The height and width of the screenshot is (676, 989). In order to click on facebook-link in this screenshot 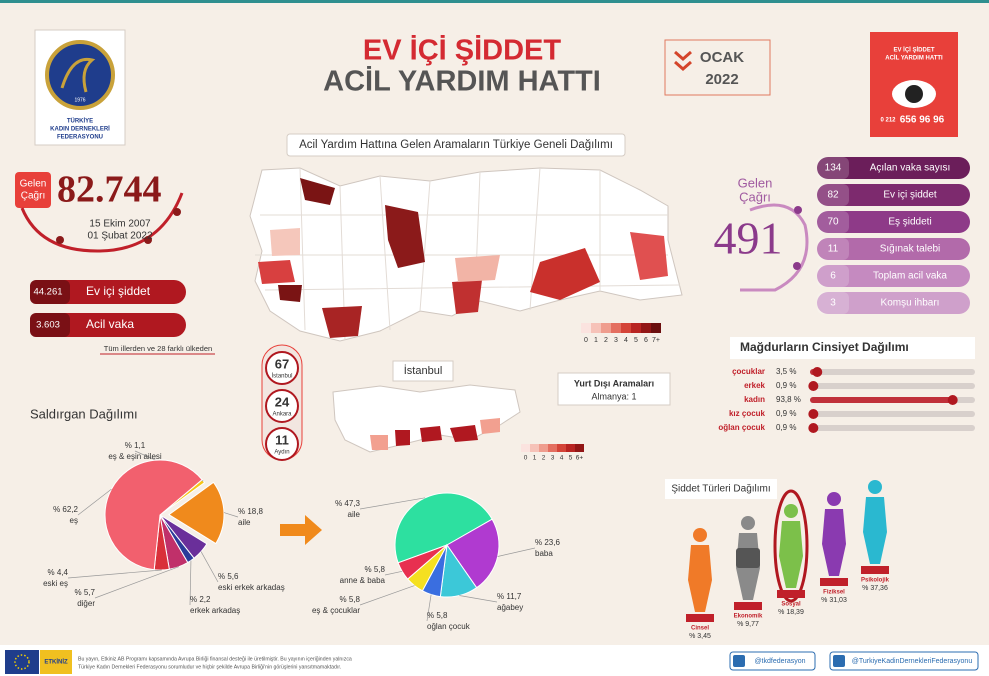, I will do `click(904, 661)`.